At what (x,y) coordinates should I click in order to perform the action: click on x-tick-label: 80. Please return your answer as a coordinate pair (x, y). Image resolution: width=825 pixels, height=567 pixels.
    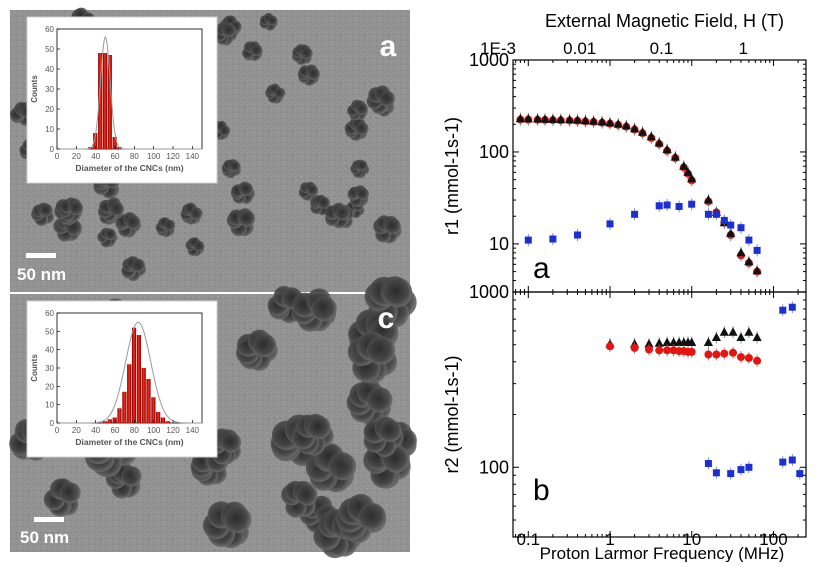
    Looking at the image, I should click on (134, 156).